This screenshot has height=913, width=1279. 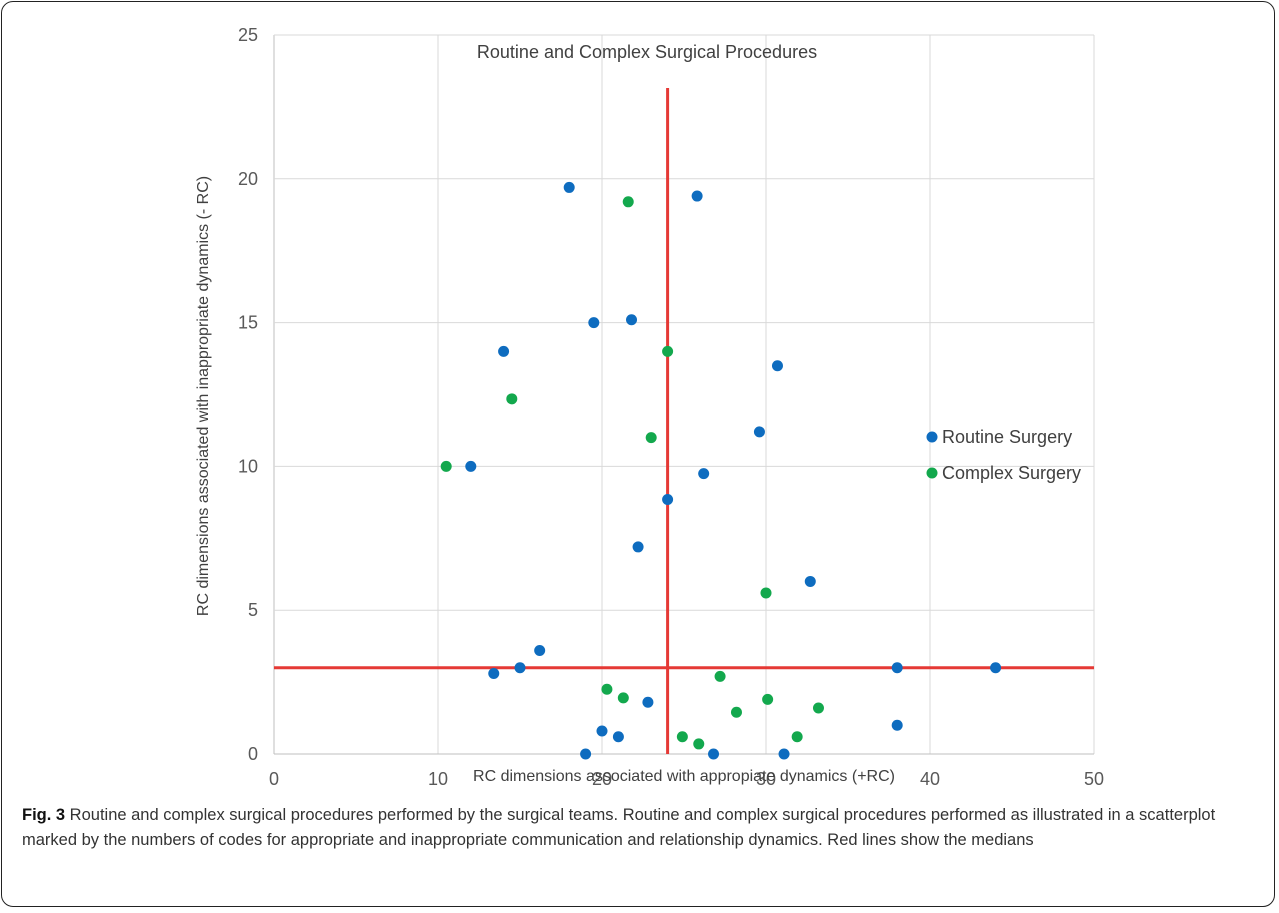 I want to click on x-tick-label: 0, so click(x=274, y=779).